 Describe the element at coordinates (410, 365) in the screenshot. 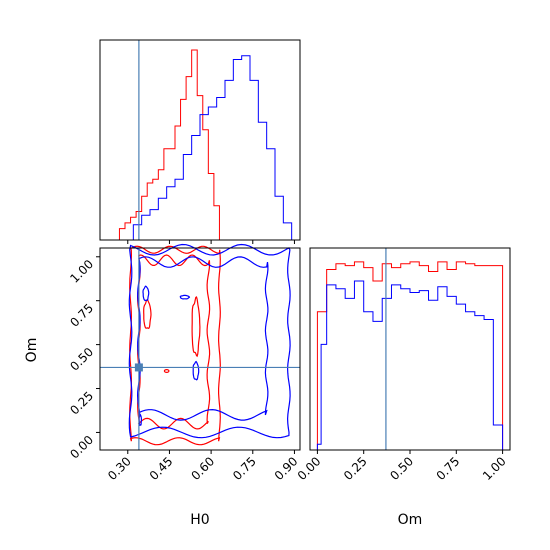

I see `om-histogram-blue` at that location.